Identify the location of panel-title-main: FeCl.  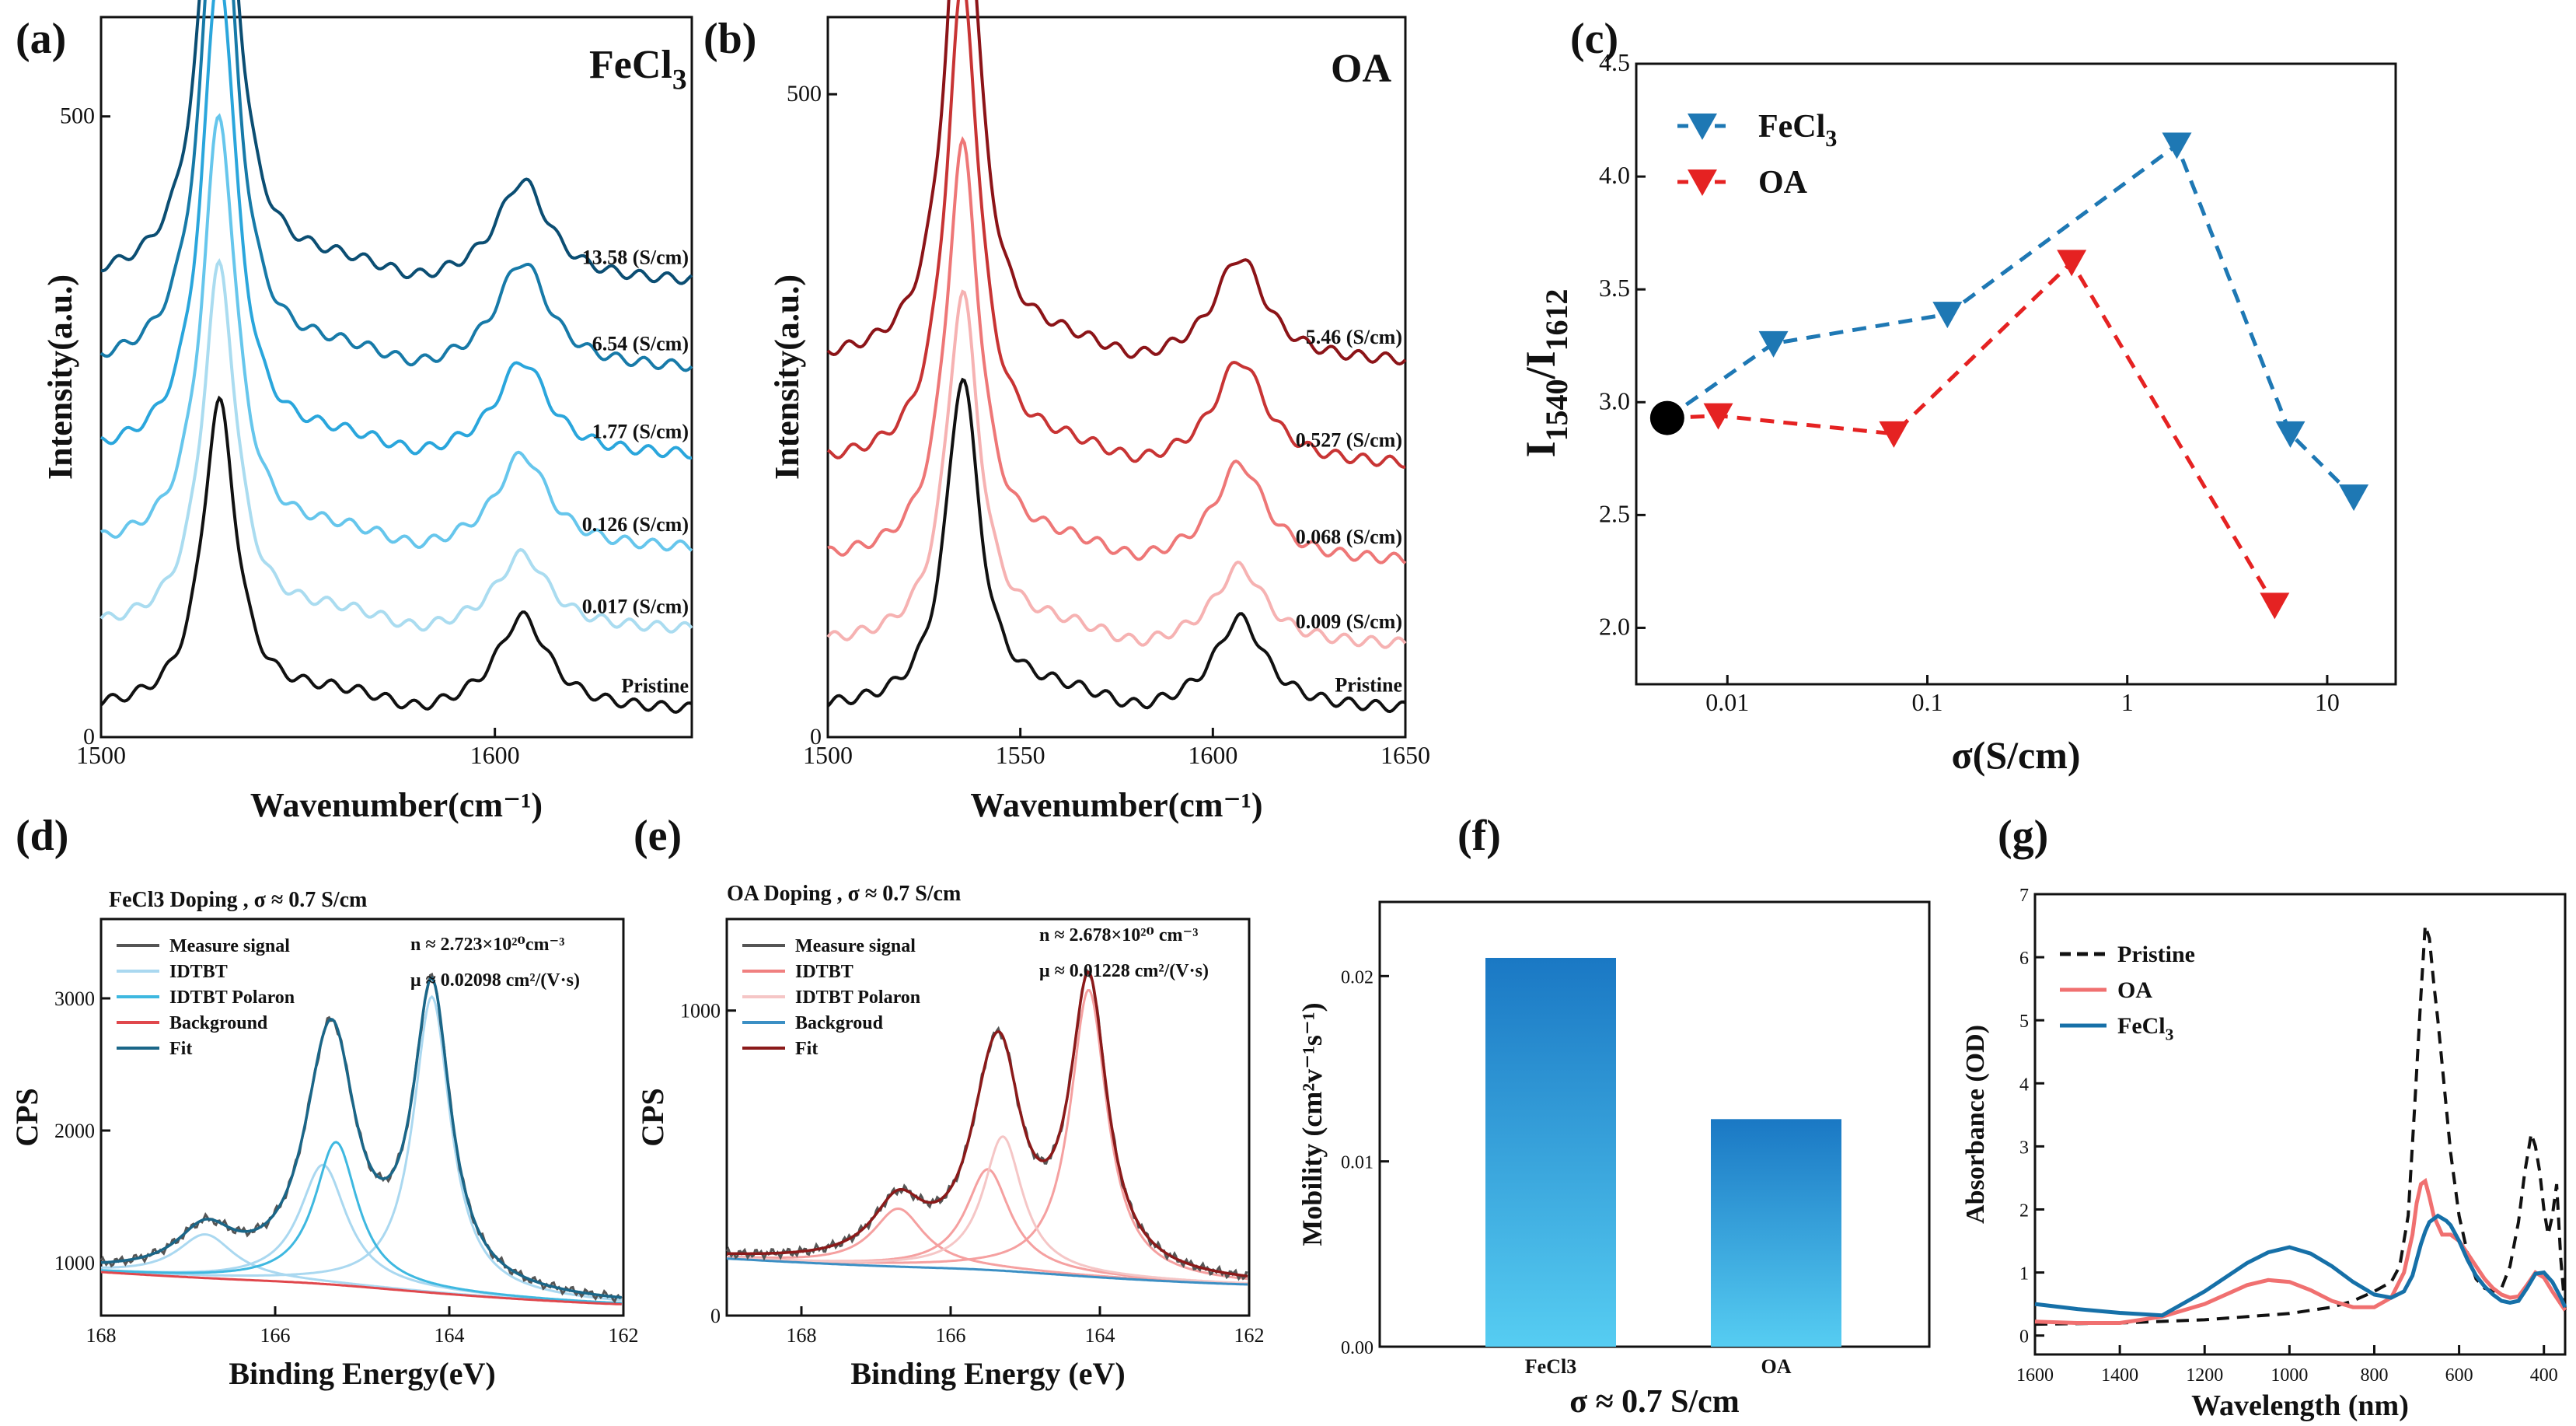
(631, 65).